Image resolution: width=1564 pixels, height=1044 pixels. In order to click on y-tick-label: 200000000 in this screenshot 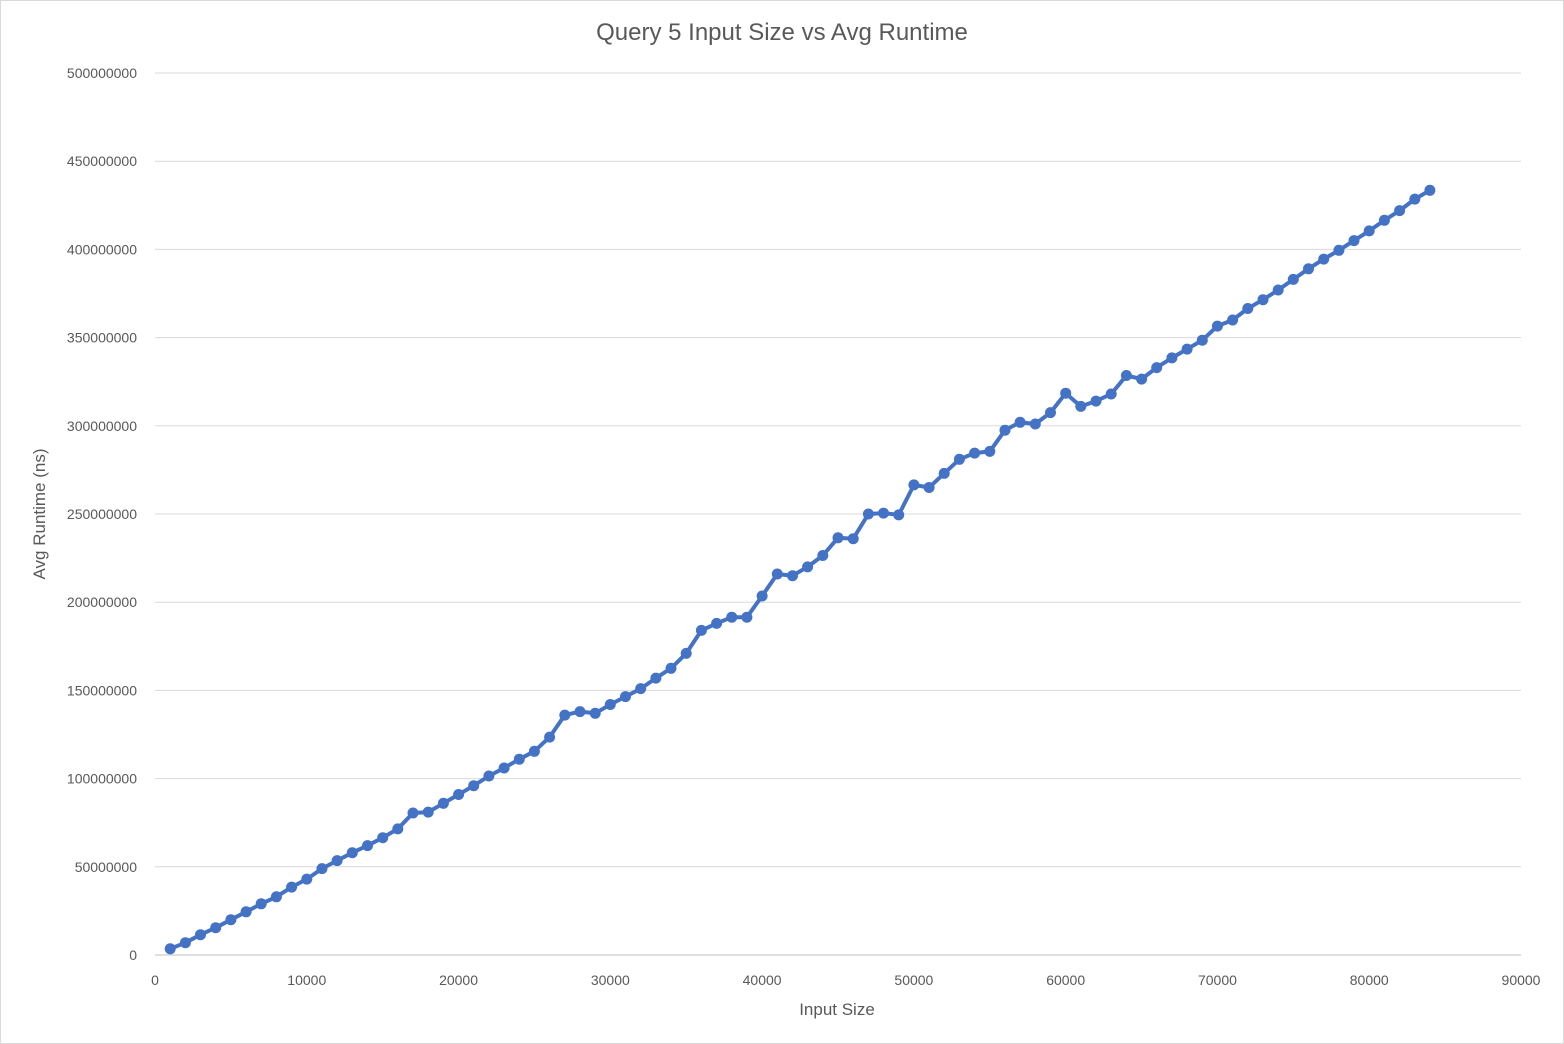, I will do `click(102, 602)`.